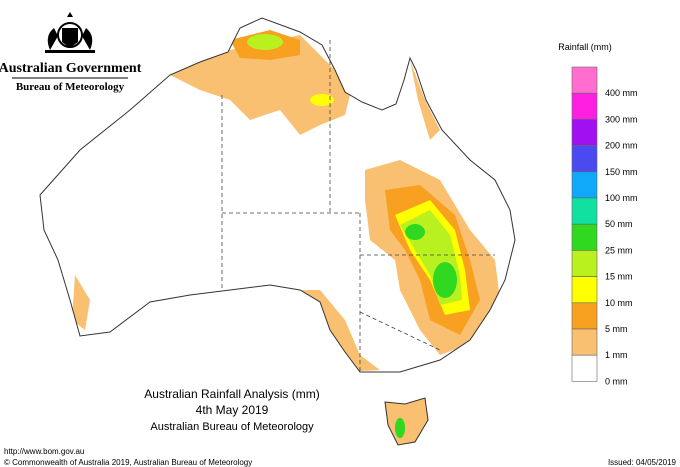 The image size is (680, 467). Describe the element at coordinates (619, 250) in the screenshot. I see `legend-label: 25 mm` at that location.